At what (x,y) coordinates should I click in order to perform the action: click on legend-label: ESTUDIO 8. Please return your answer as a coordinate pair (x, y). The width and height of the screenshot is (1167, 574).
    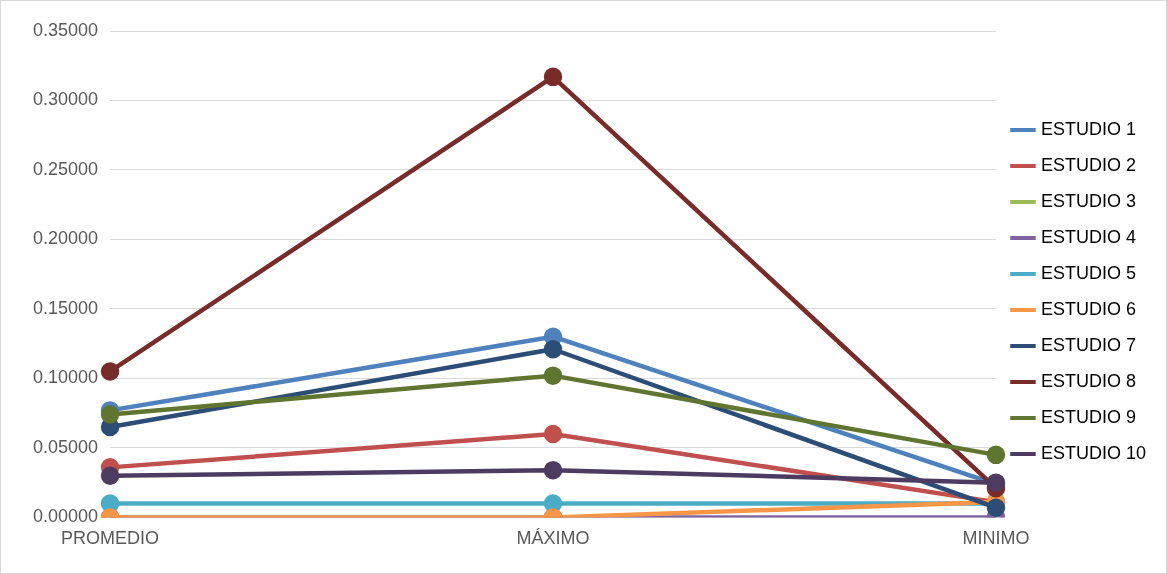
    Looking at the image, I should click on (1088, 380).